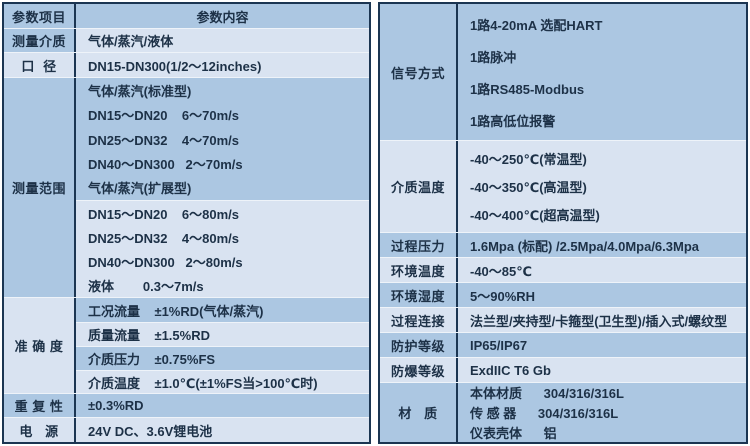  What do you see at coordinates (222, 405) in the screenshot?
I see `row-value: ±0.3%RD` at bounding box center [222, 405].